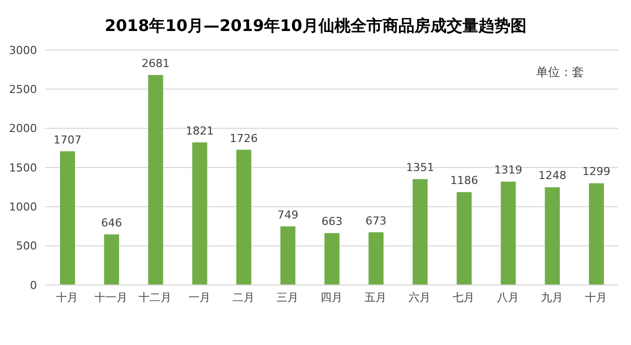 This screenshot has height=345, width=631. I want to click on y-tick-label: 1000, so click(23, 207).